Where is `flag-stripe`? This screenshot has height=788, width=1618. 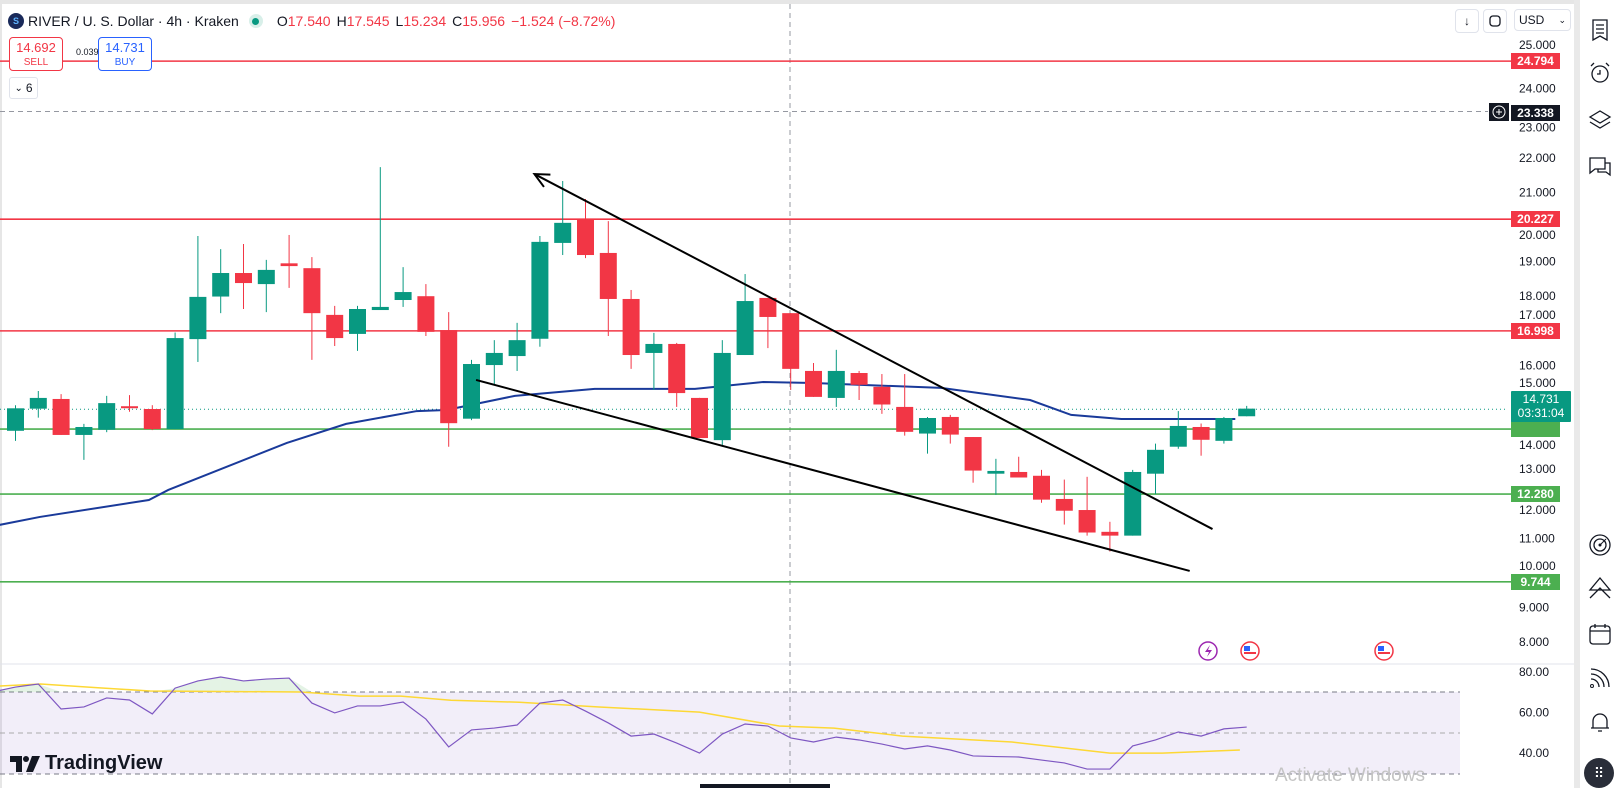 flag-stripe is located at coordinates (1250, 653).